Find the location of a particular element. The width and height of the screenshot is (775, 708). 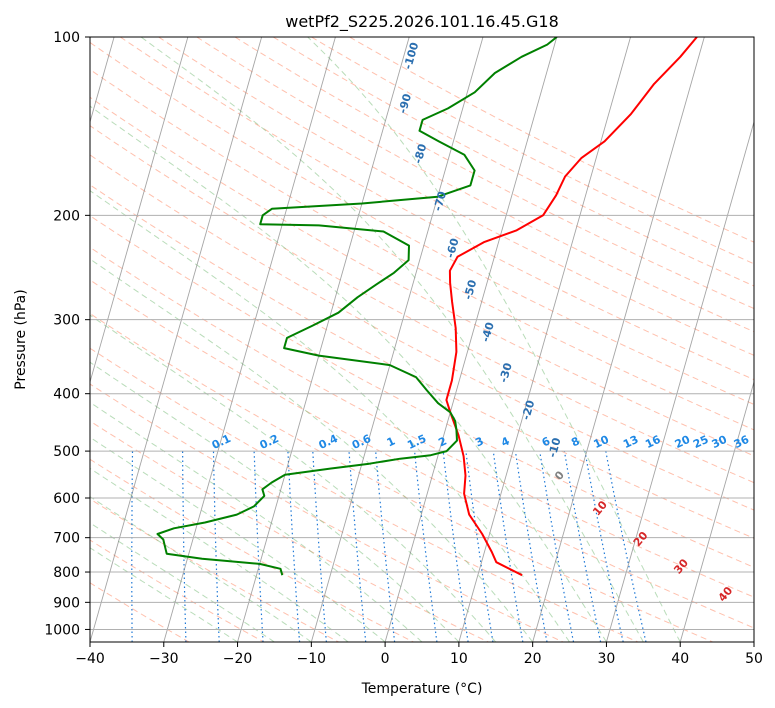

x-tick-label: 0 is located at coordinates (385, 659).